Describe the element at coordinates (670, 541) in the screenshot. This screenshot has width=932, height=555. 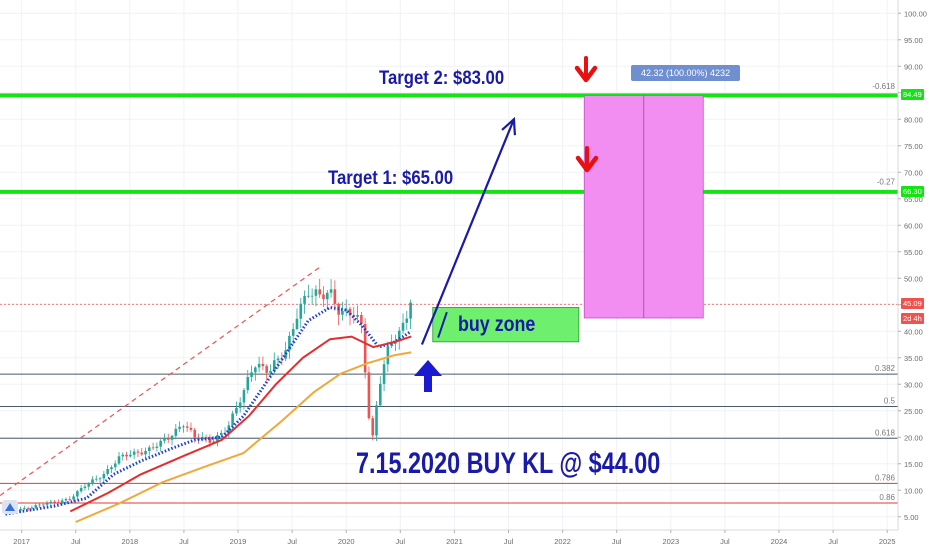
I see `x-axis-tick-label: 2023` at that location.